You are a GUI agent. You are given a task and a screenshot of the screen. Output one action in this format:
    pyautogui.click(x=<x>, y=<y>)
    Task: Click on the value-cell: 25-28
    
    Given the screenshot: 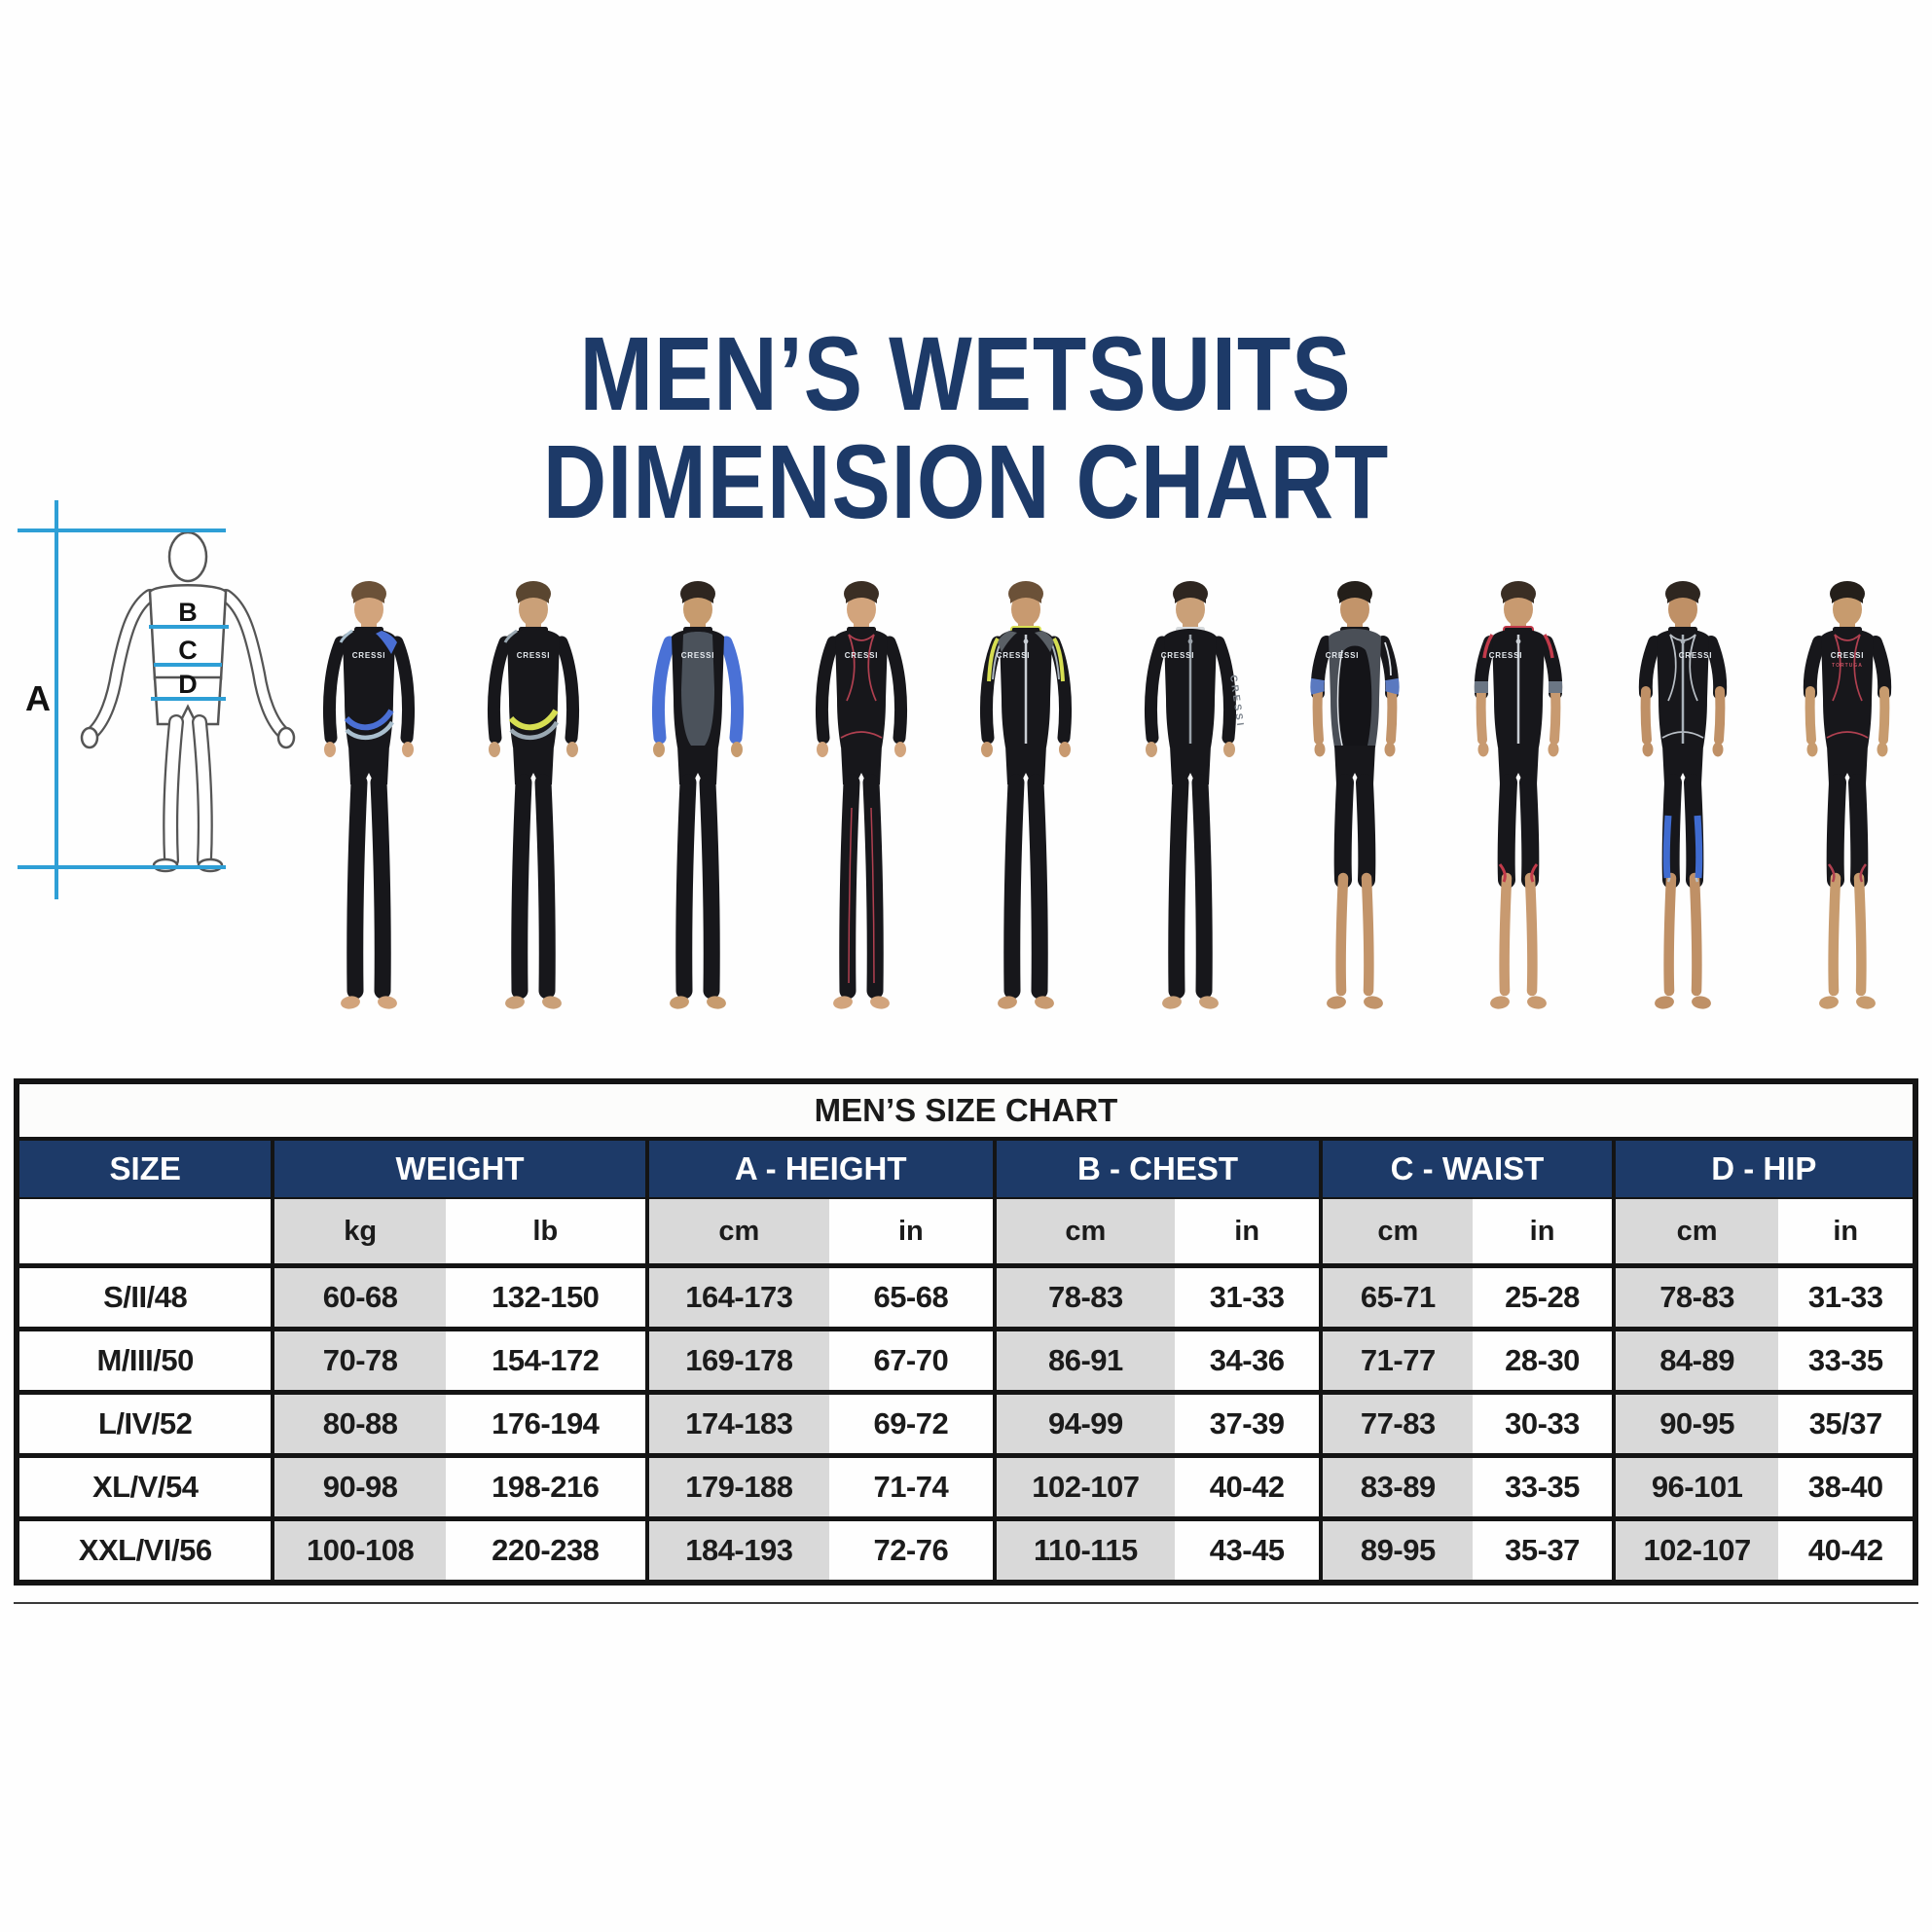 What is the action you would take?
    pyautogui.click(x=1542, y=1297)
    